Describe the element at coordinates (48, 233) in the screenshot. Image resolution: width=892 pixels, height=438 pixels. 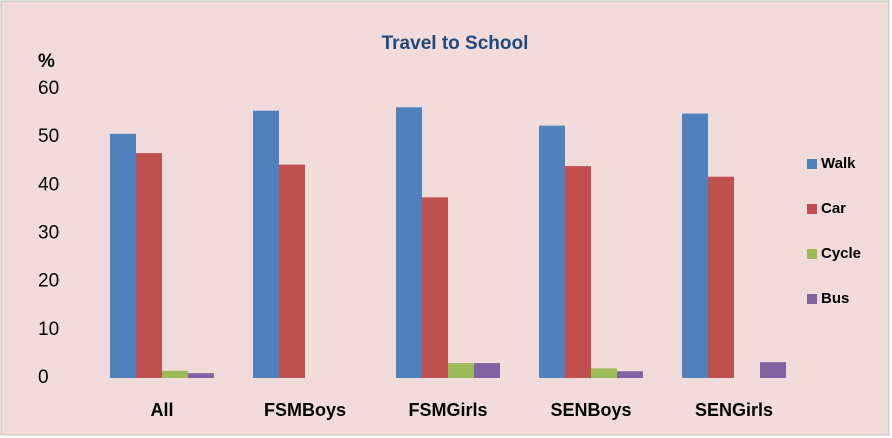
I see `y-tick-label: 30` at that location.